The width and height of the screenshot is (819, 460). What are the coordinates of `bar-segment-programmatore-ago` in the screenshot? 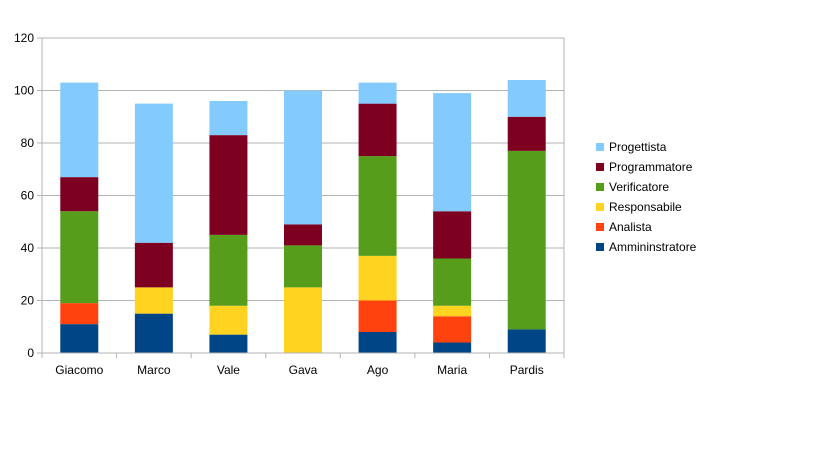 It's located at (377, 130).